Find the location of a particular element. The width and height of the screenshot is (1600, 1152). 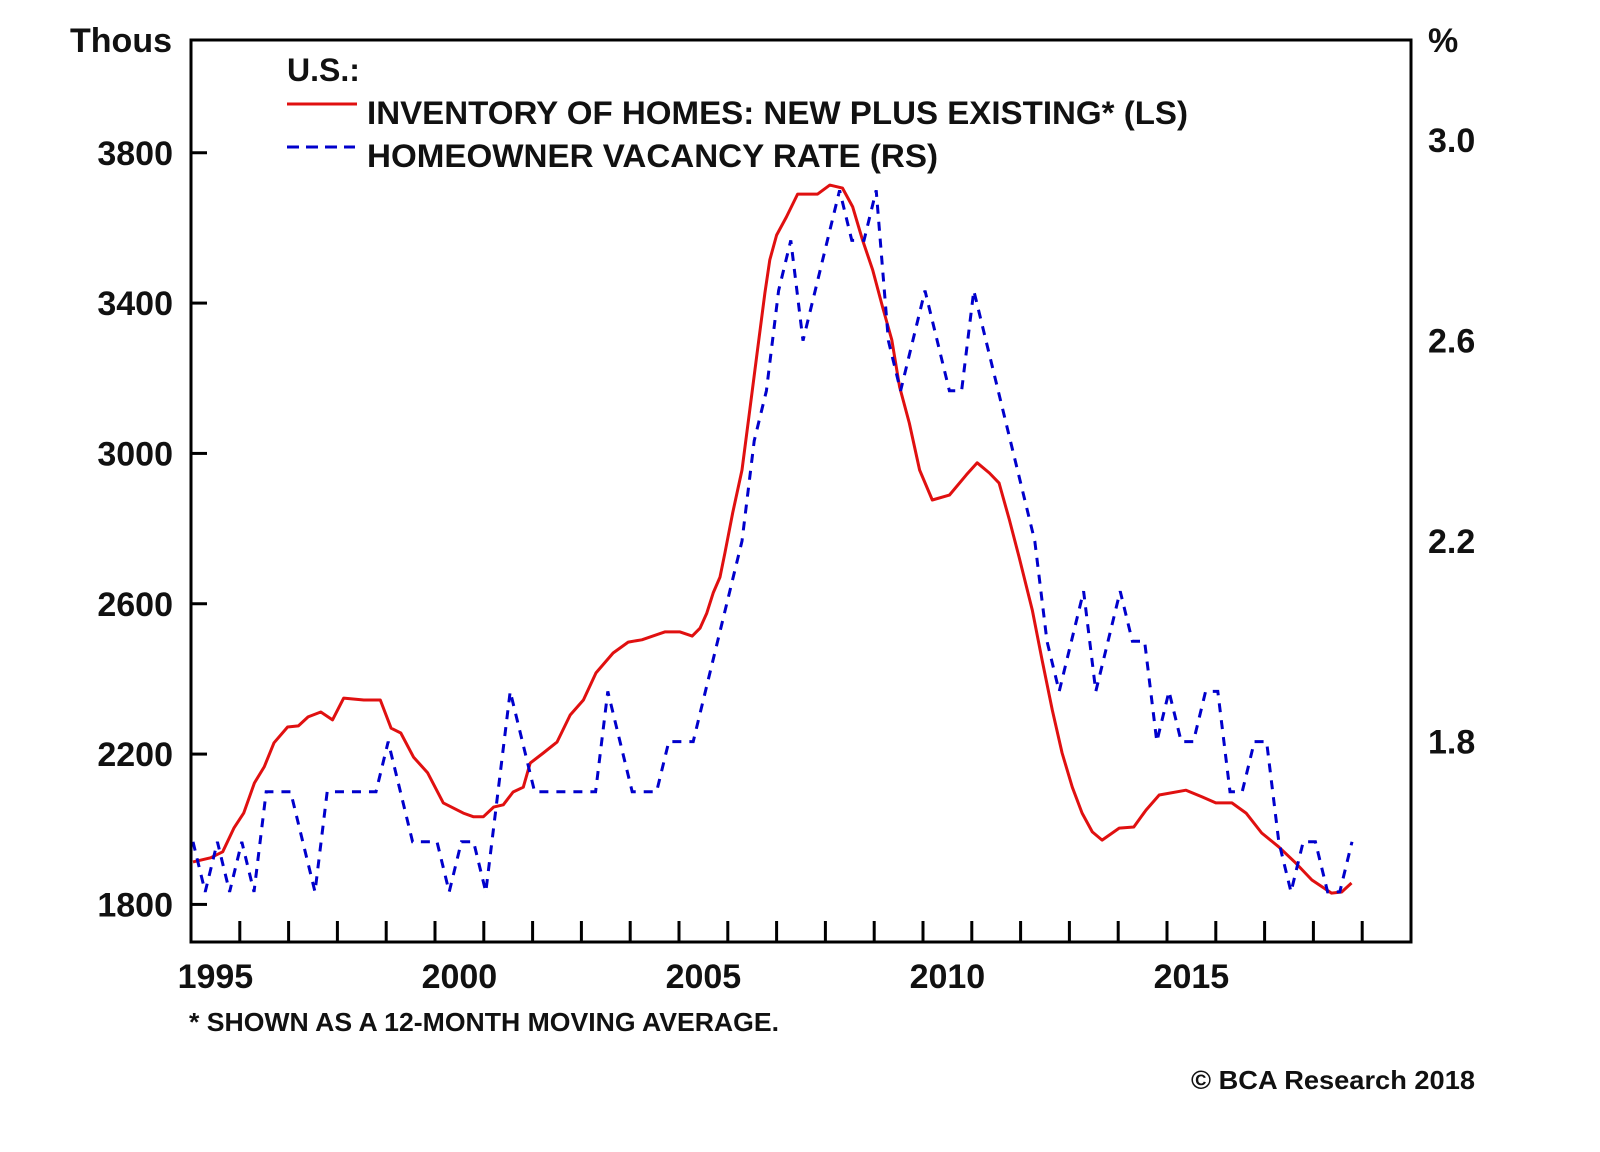

legend-heading: U.S.: is located at coordinates (323, 70).